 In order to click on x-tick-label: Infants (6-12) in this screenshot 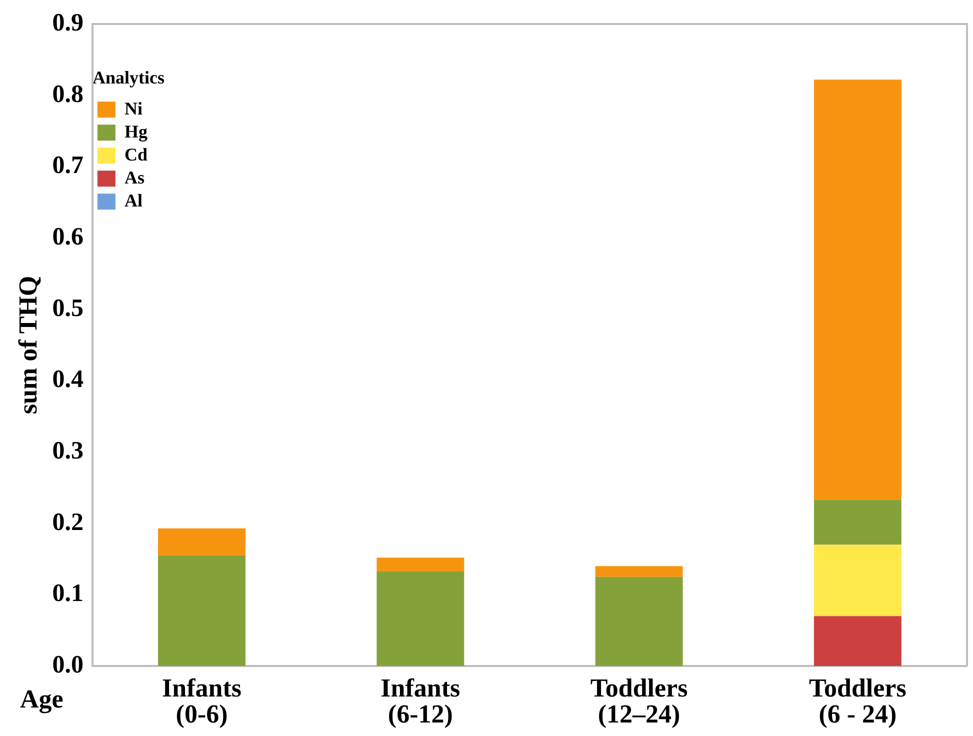, I will do `click(420, 701)`.